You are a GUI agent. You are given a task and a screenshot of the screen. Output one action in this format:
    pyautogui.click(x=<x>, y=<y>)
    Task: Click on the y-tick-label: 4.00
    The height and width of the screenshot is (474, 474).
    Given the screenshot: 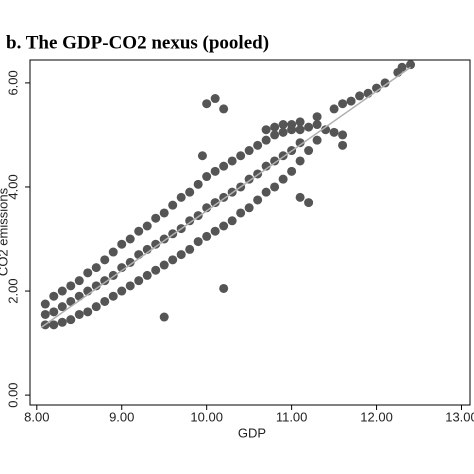 What is the action you would take?
    pyautogui.click(x=12, y=186)
    